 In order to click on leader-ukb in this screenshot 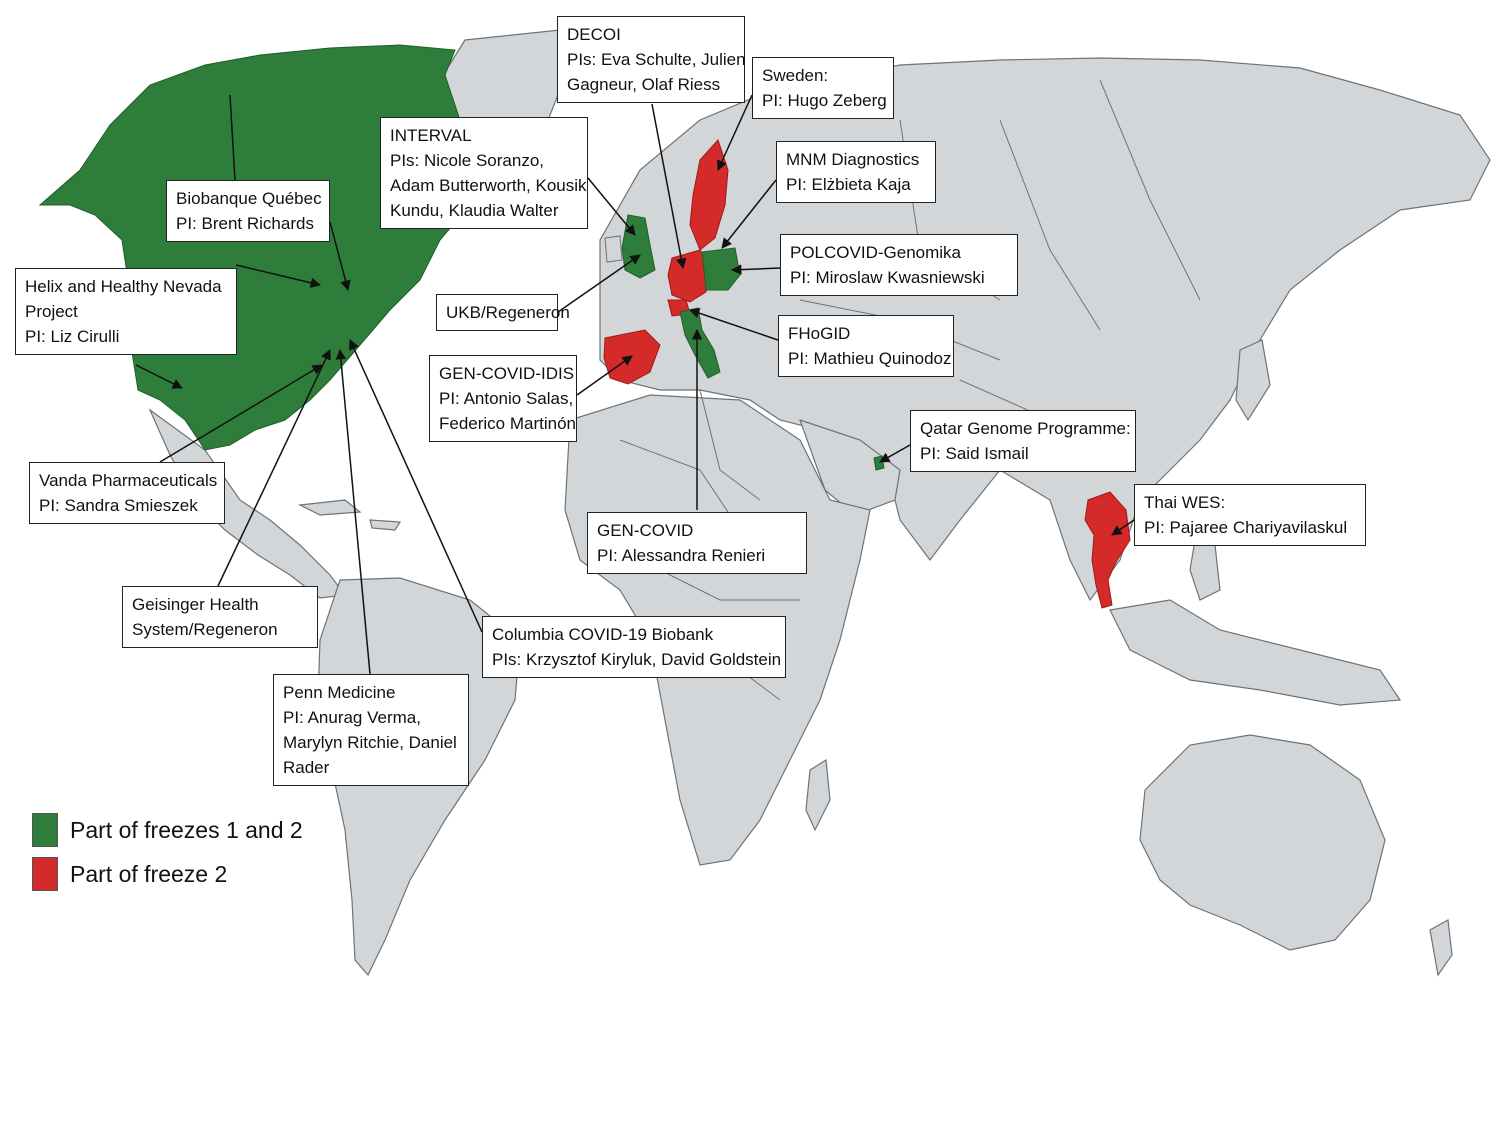, I will do `click(599, 283)`.